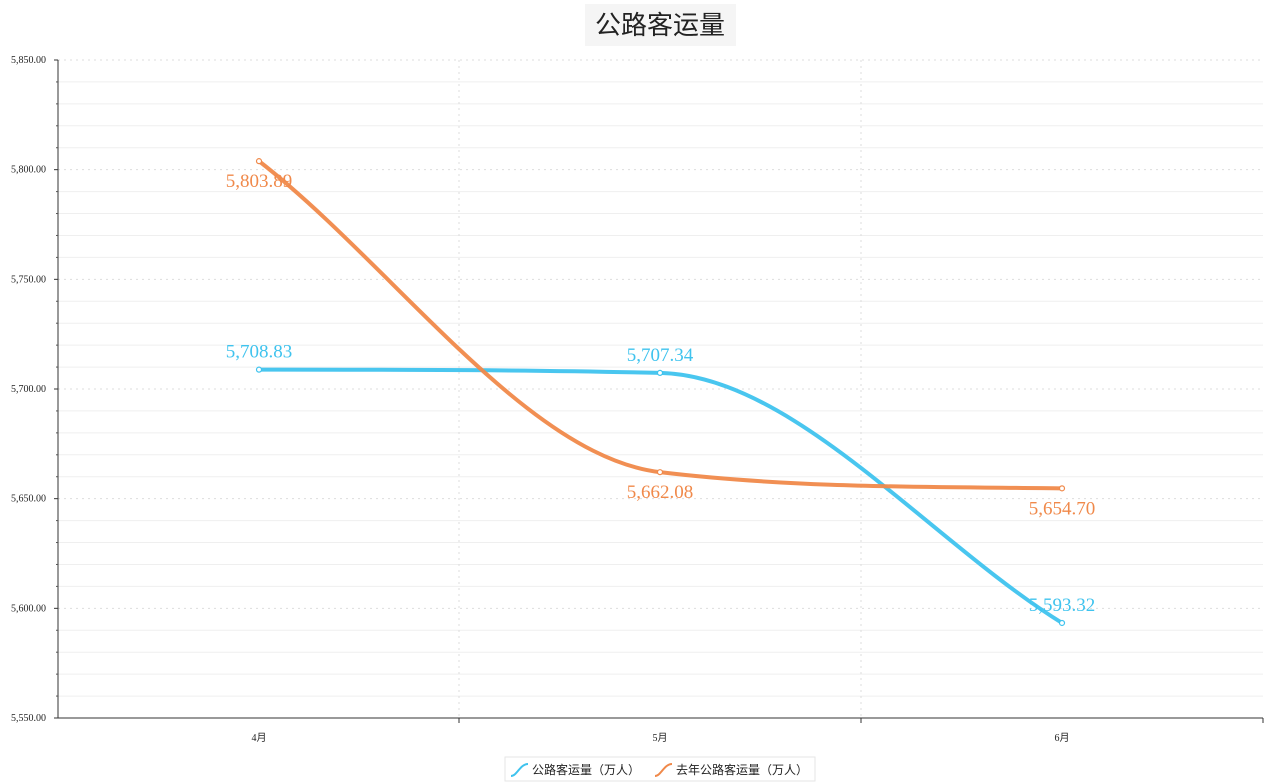 The height and width of the screenshot is (782, 1265). What do you see at coordinates (259, 352) in the screenshot?
I see `data-label: 5,708.83` at bounding box center [259, 352].